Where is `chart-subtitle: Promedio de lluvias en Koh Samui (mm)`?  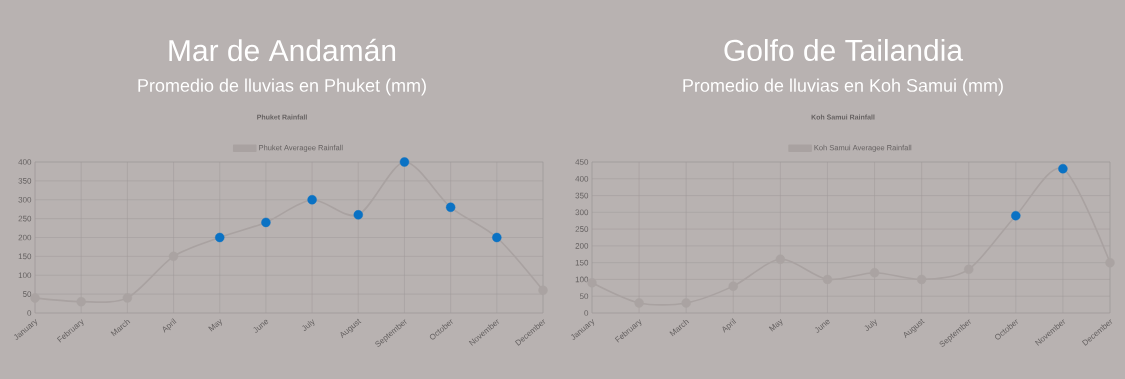
chart-subtitle: Promedio de lluvias en Koh Samui (mm) is located at coordinates (843, 87).